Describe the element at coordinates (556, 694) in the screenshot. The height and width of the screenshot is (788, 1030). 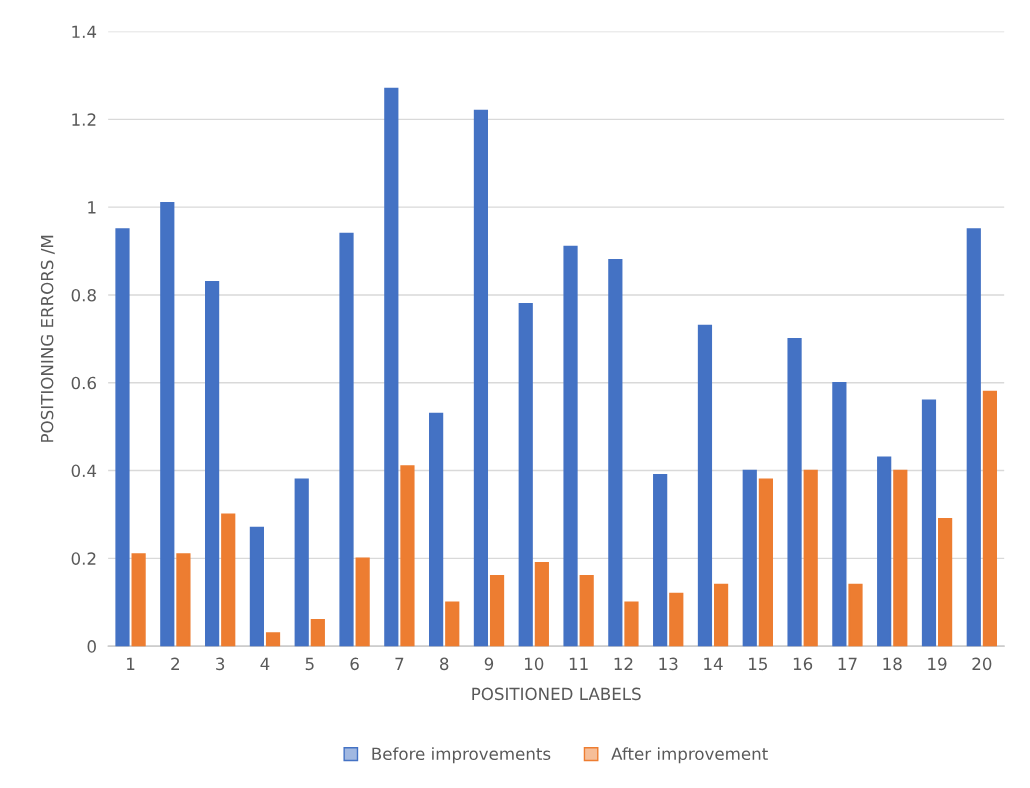
I see `x-axis-title: POSITIONED LABELS` at that location.